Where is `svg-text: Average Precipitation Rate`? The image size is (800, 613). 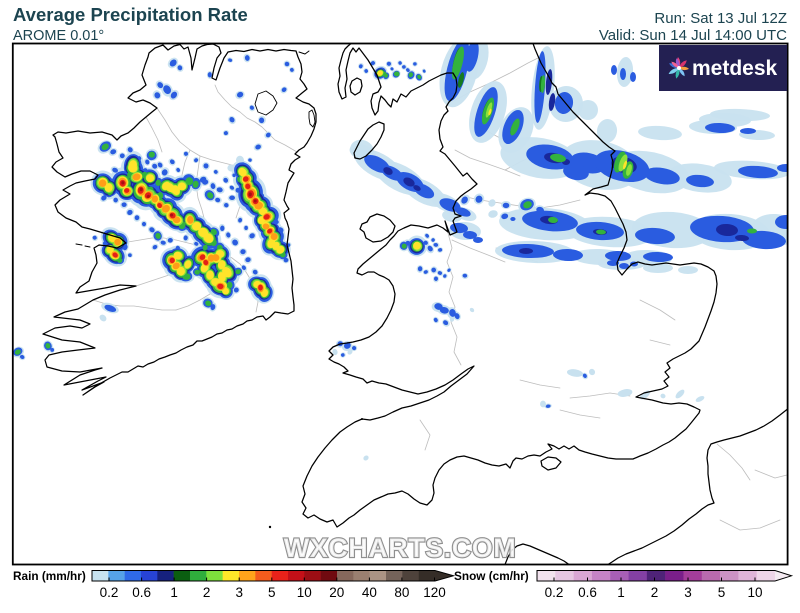
svg-text: Average Precipitation Rate is located at coordinates (130, 14).